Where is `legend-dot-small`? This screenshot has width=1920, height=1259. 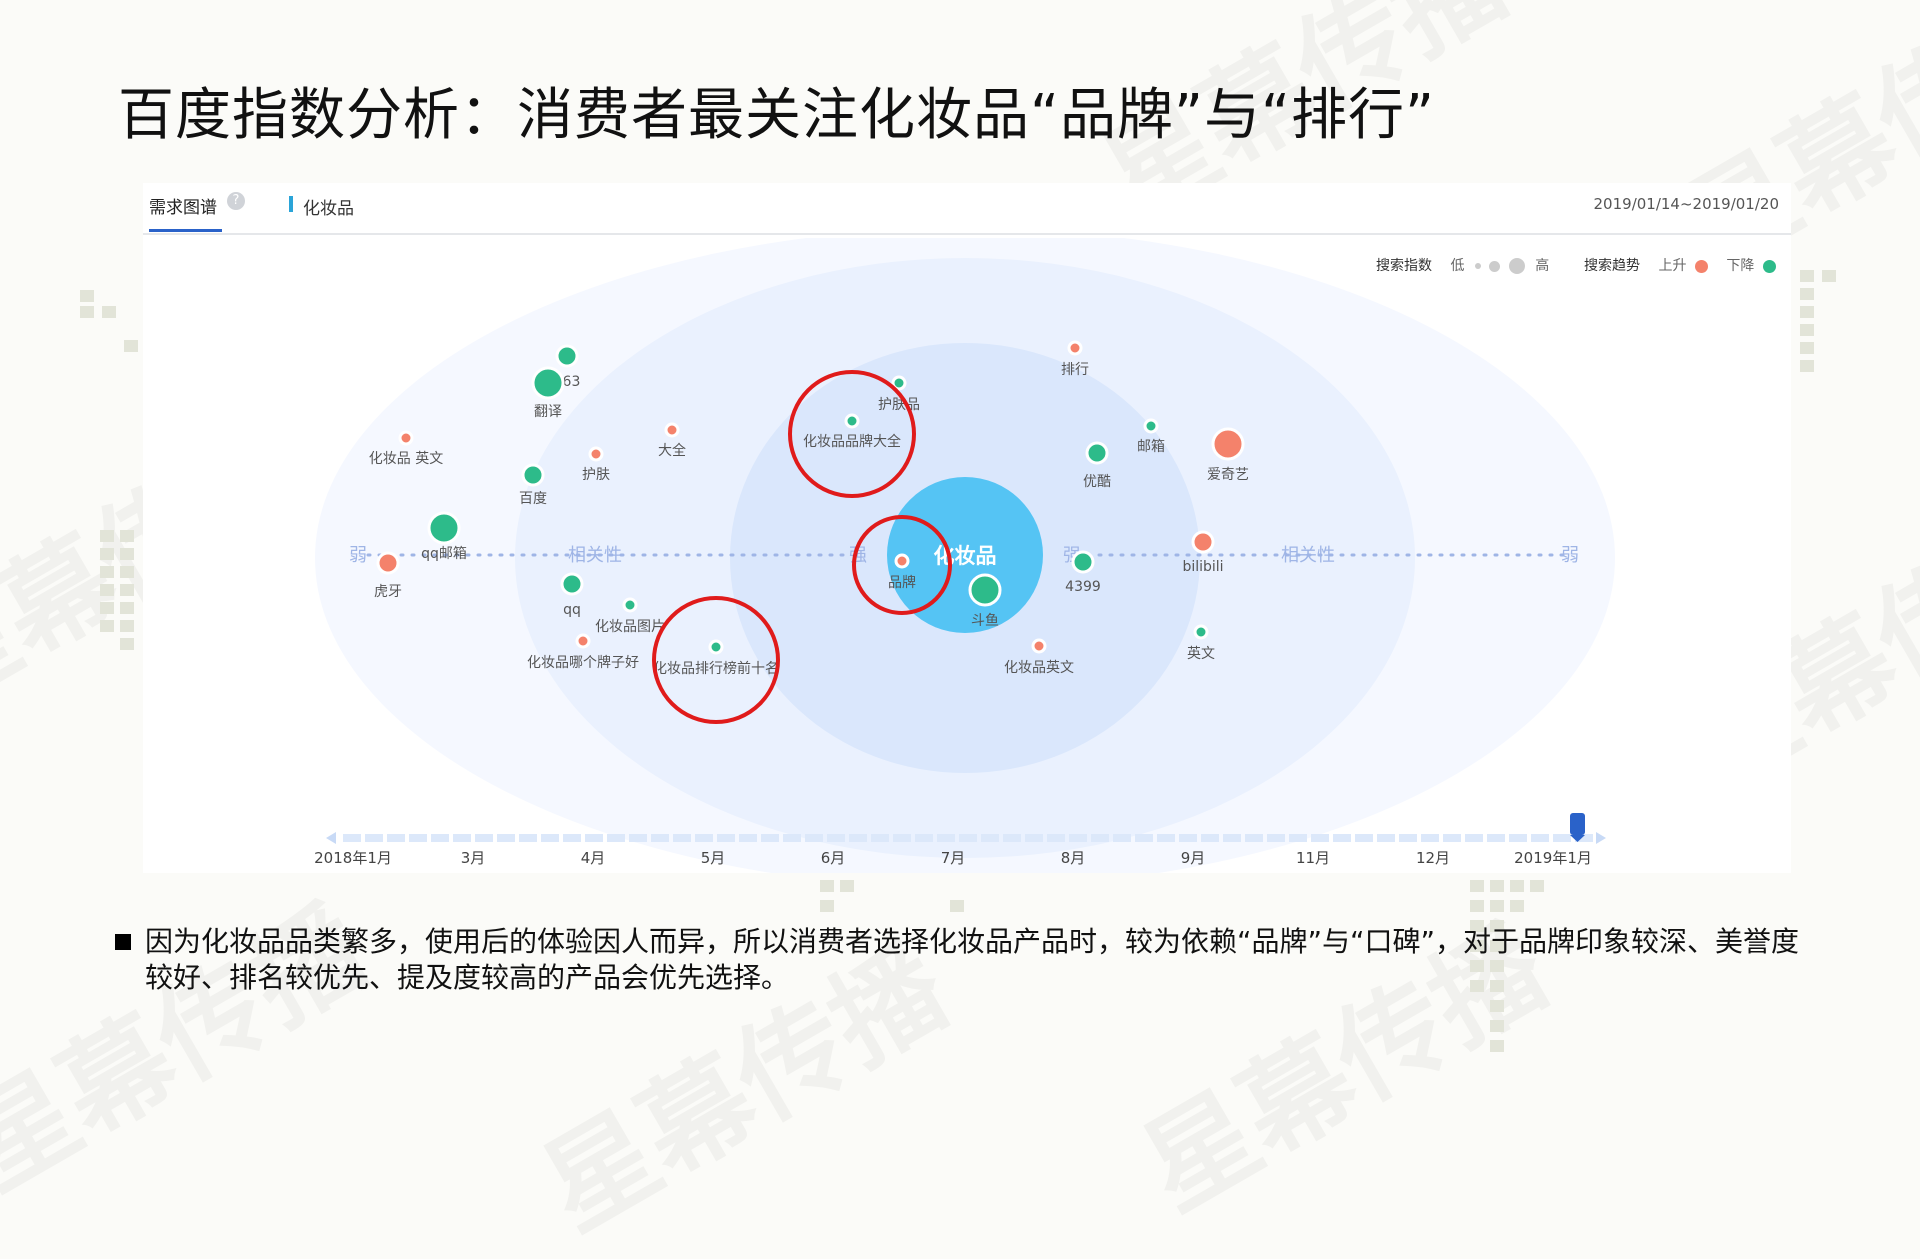
legend-dot-small is located at coordinates (1477, 266).